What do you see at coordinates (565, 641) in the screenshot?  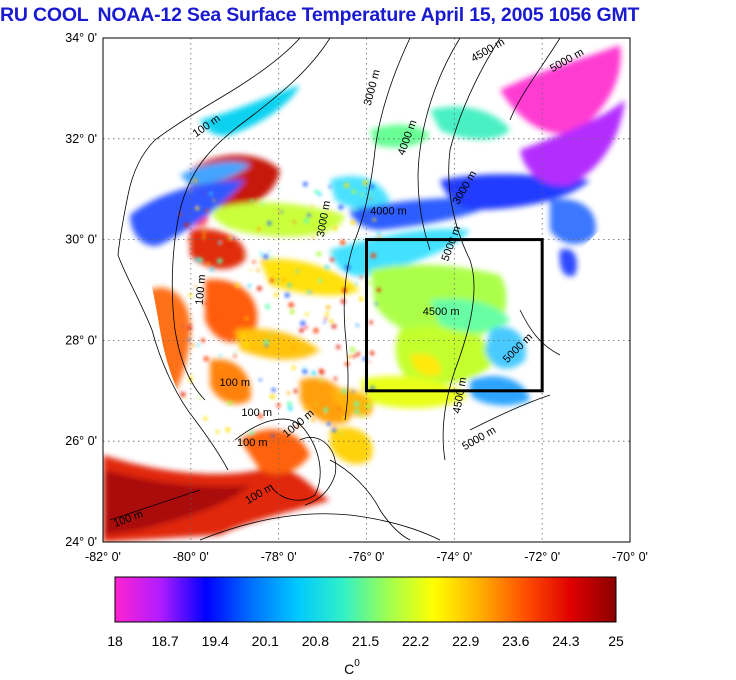 I see `colorbar-tick-label: 24.3` at bounding box center [565, 641].